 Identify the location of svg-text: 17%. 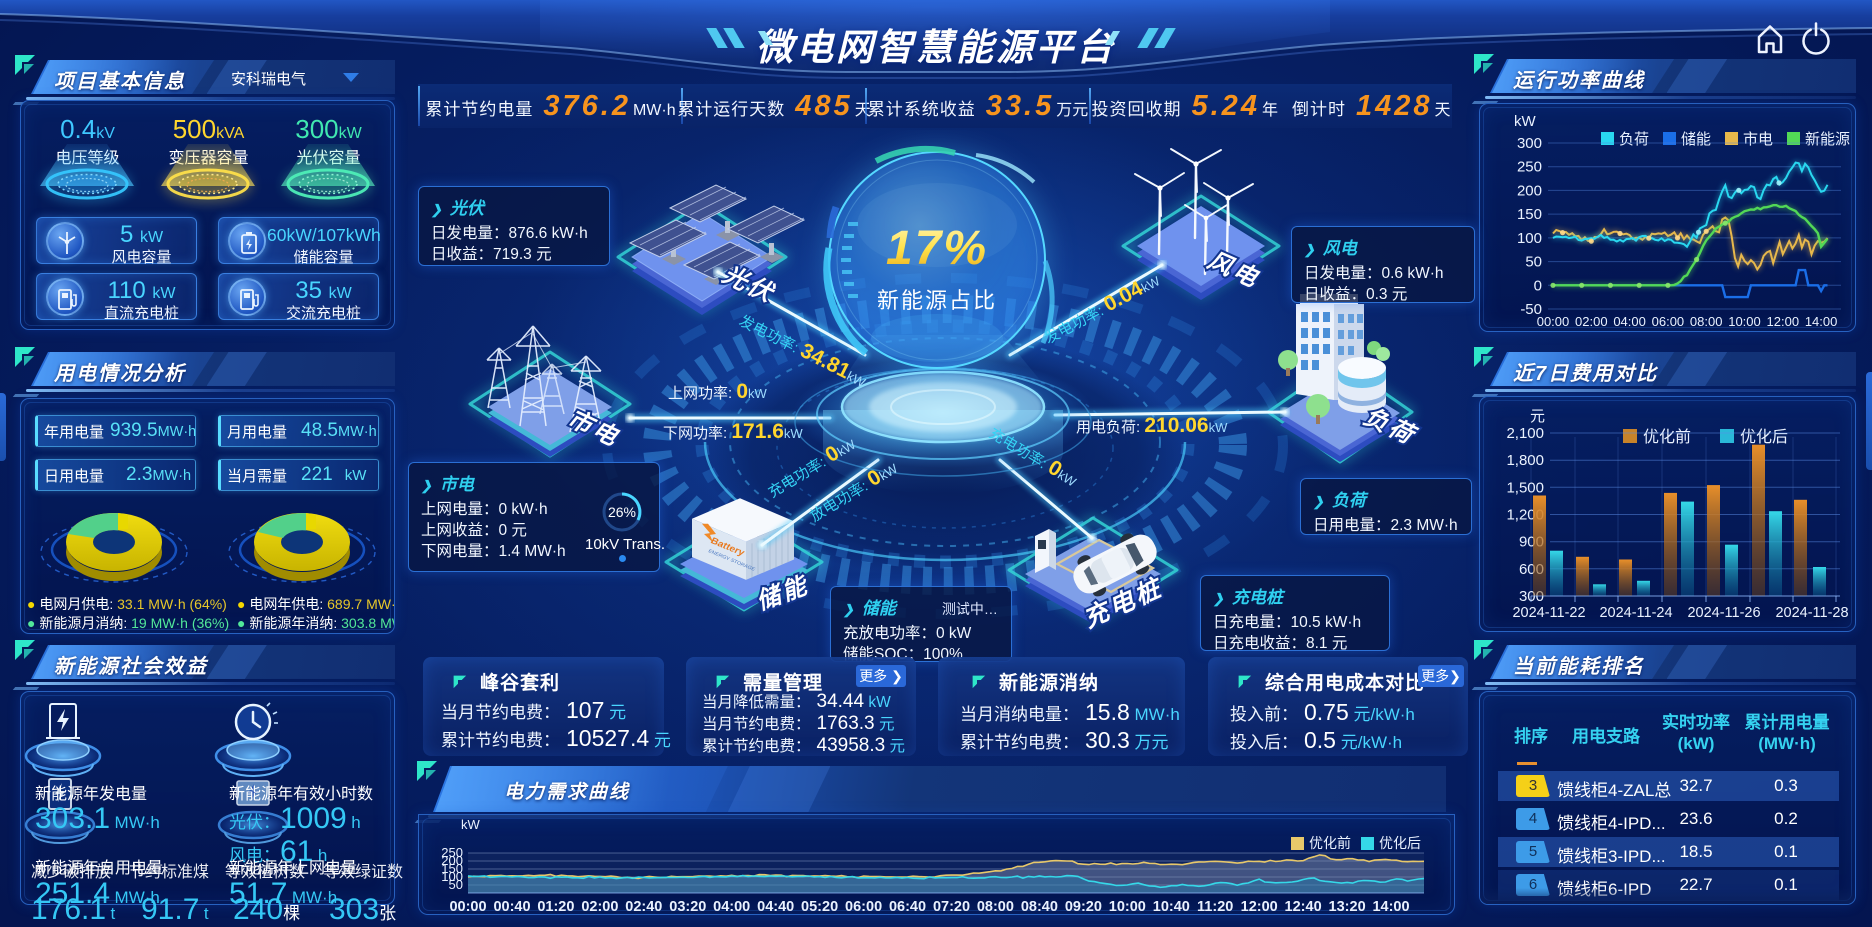
(937, 248).